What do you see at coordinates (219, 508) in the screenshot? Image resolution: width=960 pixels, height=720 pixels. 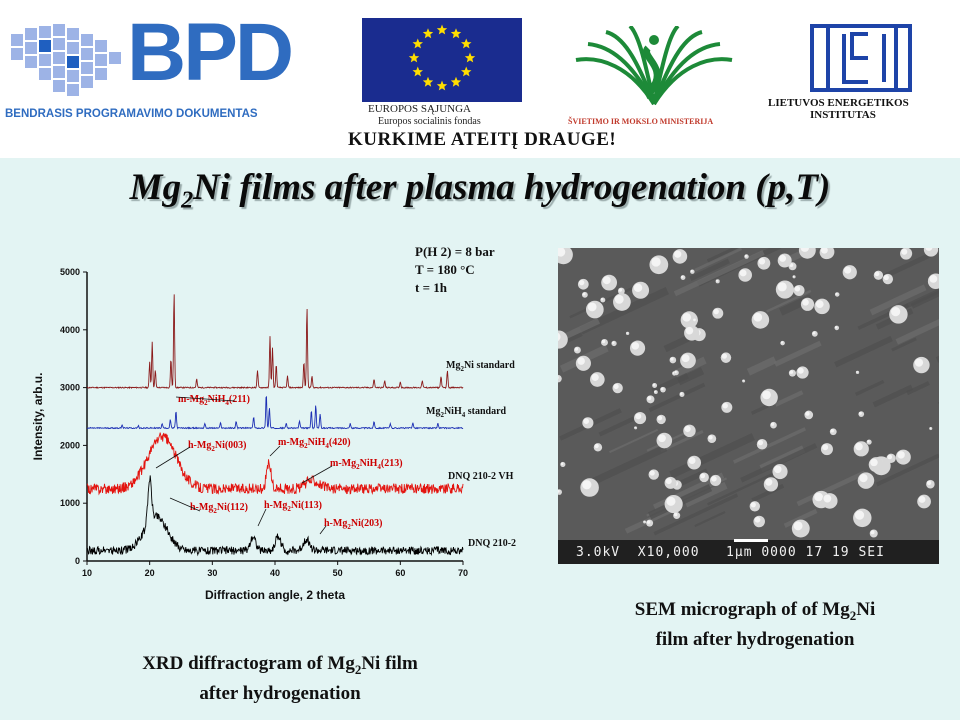 I see `peak-annotation: h-Mg2Ni(112)` at bounding box center [219, 508].